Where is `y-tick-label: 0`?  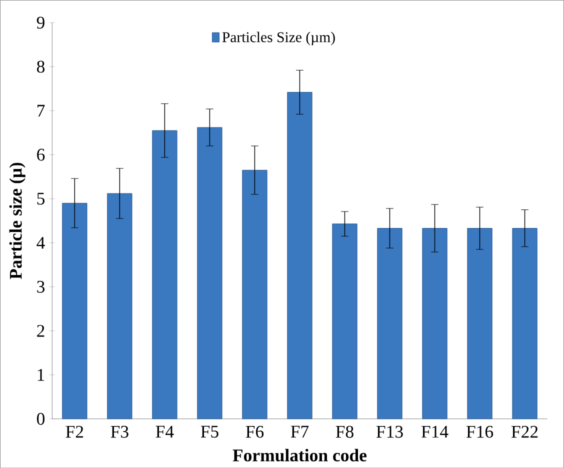 y-tick-label: 0 is located at coordinates (40, 418).